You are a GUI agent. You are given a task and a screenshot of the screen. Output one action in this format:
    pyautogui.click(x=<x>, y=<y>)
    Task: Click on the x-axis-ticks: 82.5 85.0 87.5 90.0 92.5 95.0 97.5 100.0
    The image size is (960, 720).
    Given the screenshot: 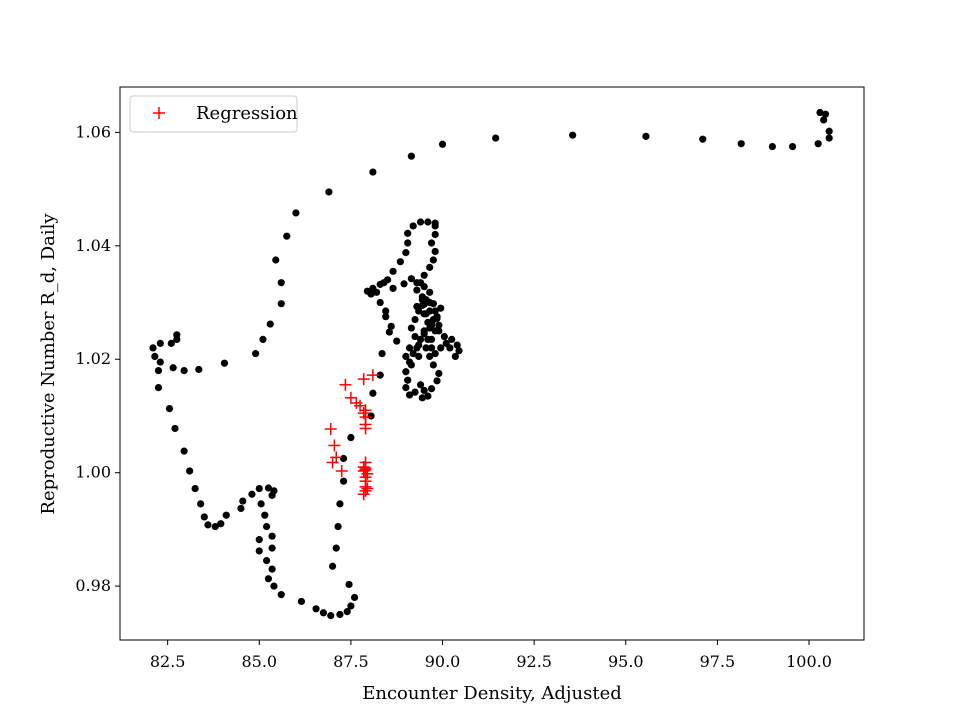 What is the action you would take?
    pyautogui.click(x=491, y=655)
    